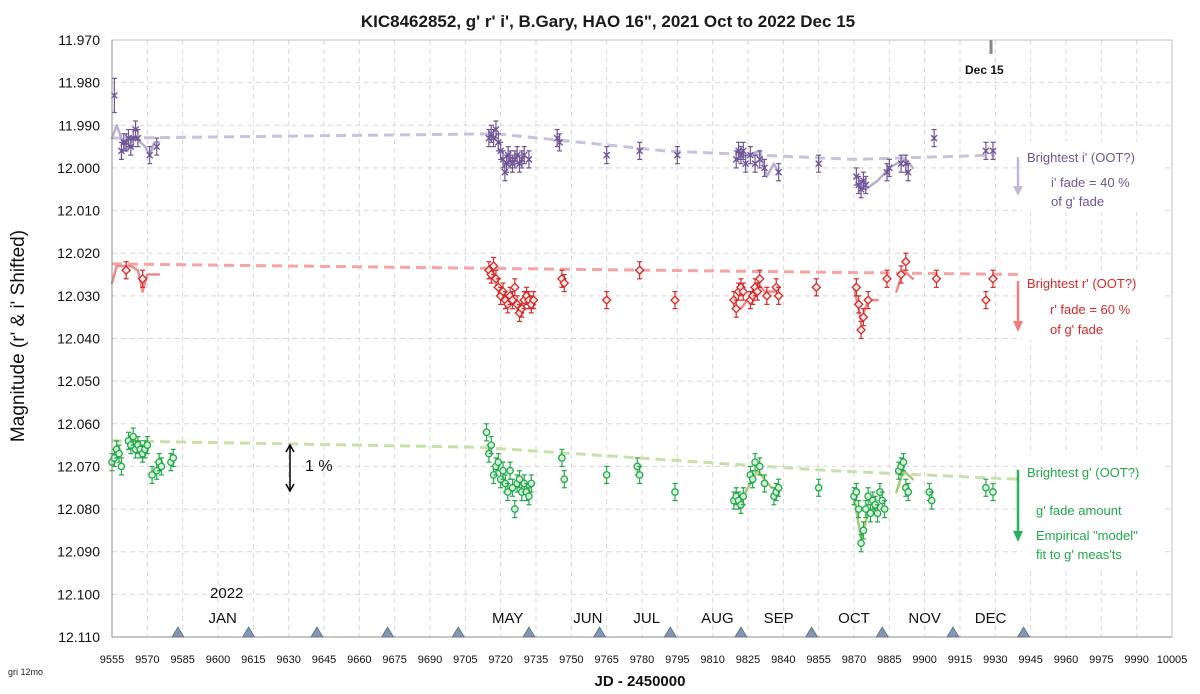 The image size is (1200, 694). Describe the element at coordinates (818, 660) in the screenshot. I see `x-tick-label: 9855` at that location.